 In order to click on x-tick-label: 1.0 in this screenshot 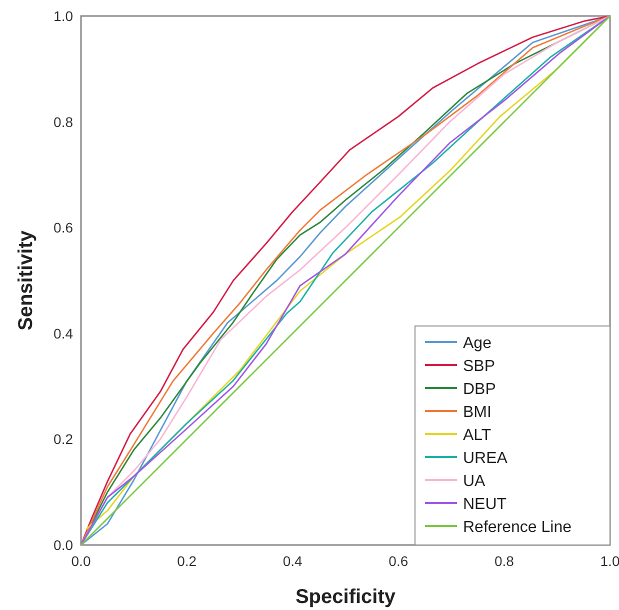, I will do `click(609, 561)`.